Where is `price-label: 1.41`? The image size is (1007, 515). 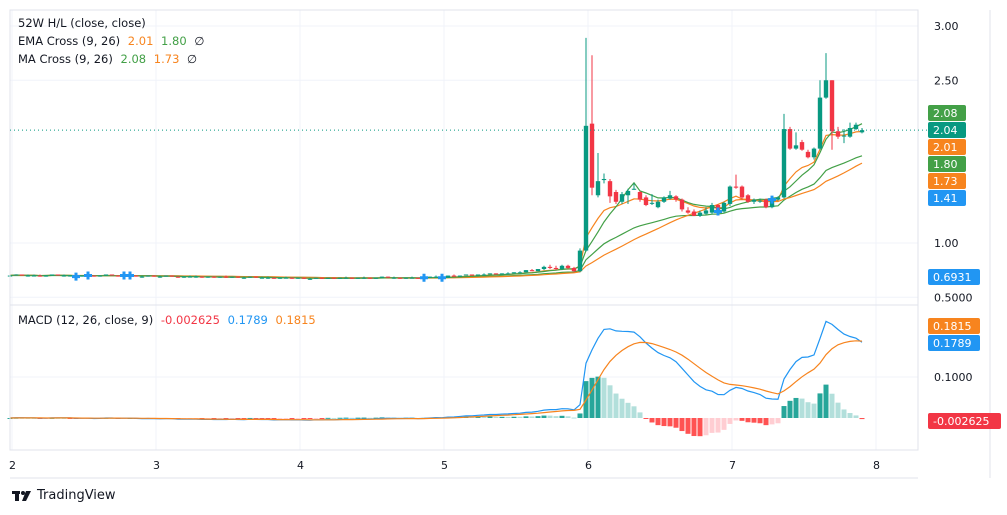
price-label: 1.41 is located at coordinates (945, 198).